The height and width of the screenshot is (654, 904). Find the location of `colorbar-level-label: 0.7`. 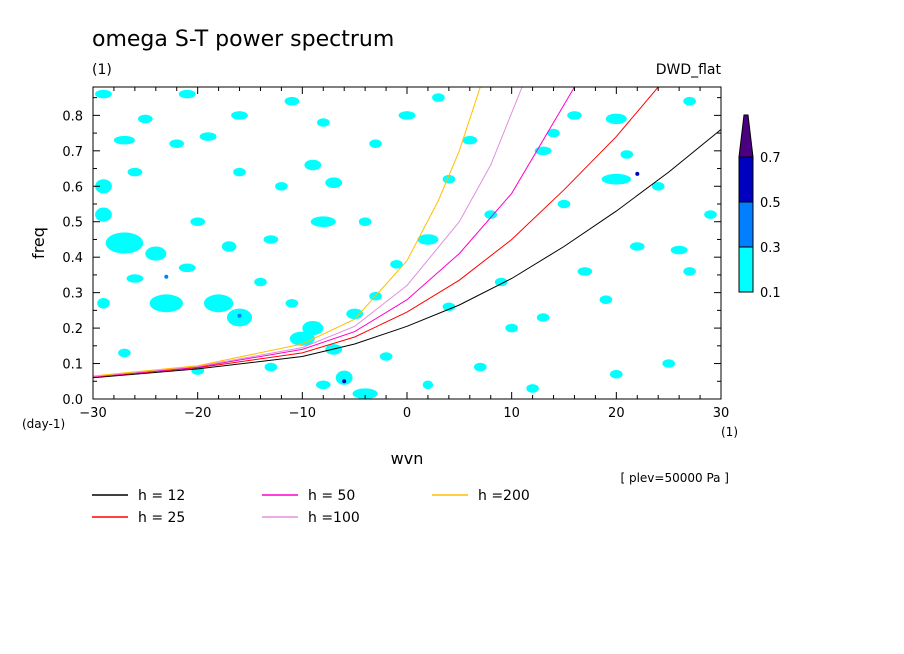

colorbar-level-label: 0.7 is located at coordinates (770, 158).